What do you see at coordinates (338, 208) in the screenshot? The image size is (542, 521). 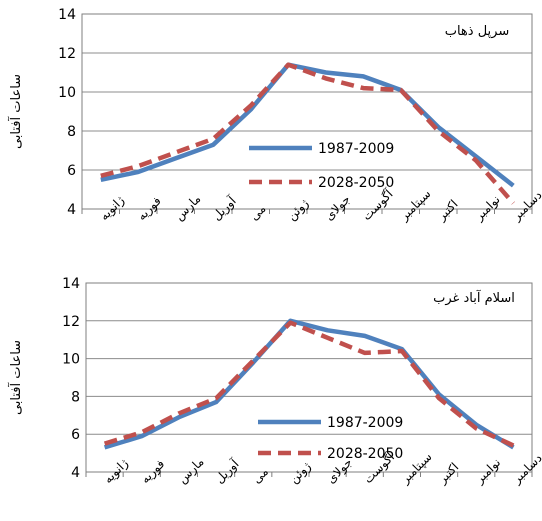 I see `x-tick-label: جولای` at bounding box center [338, 208].